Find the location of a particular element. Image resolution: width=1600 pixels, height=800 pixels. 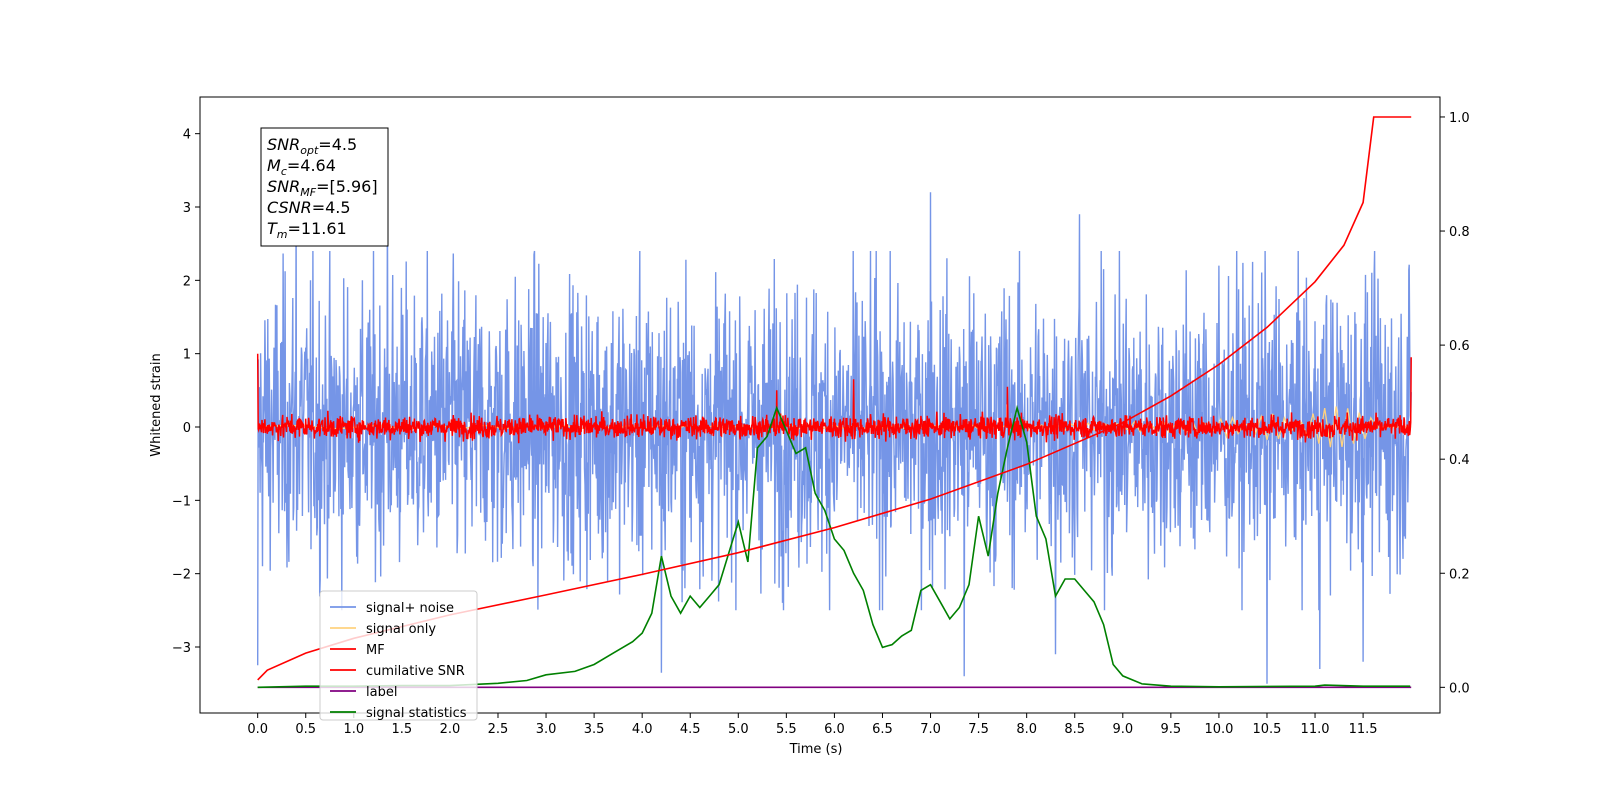

series-mf-line is located at coordinates (834, 398).